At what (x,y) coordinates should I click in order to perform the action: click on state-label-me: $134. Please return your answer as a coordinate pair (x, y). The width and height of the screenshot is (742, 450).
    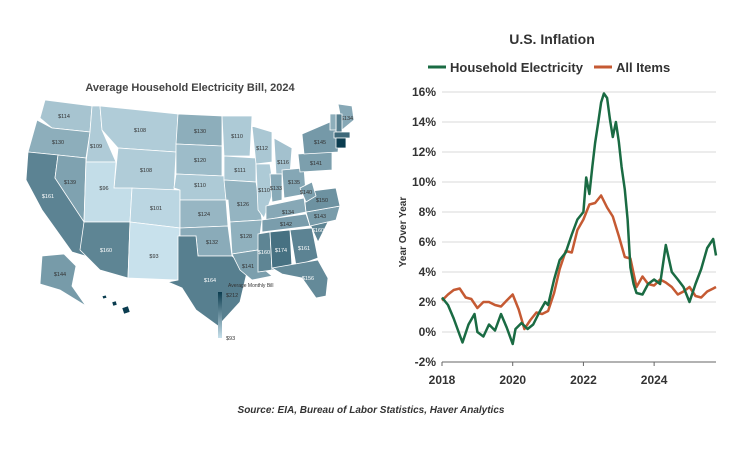
    Looking at the image, I should click on (347, 119).